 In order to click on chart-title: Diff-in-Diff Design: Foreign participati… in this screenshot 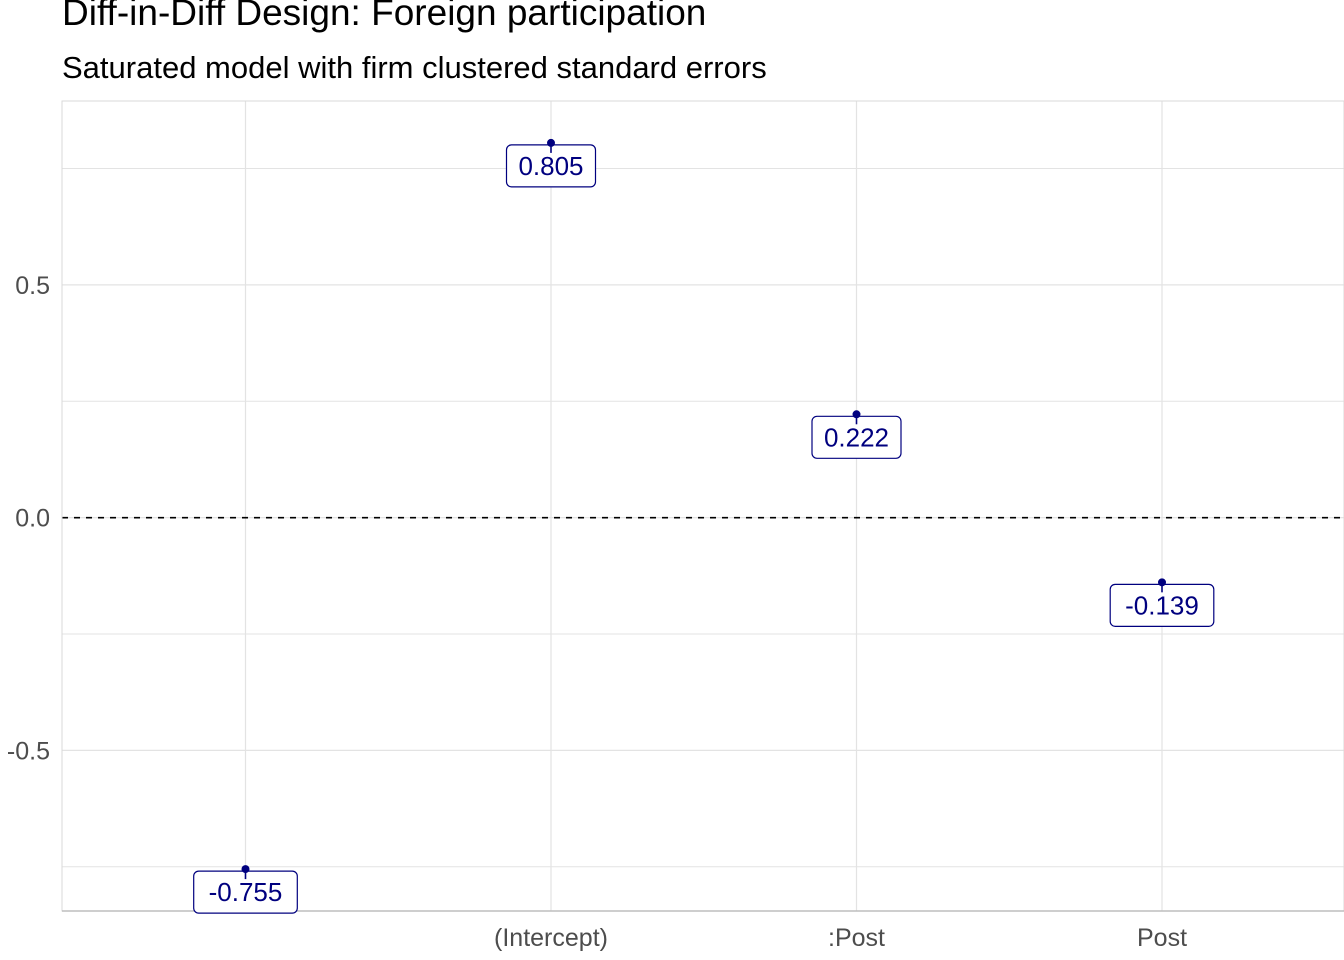, I will do `click(384, 16)`.